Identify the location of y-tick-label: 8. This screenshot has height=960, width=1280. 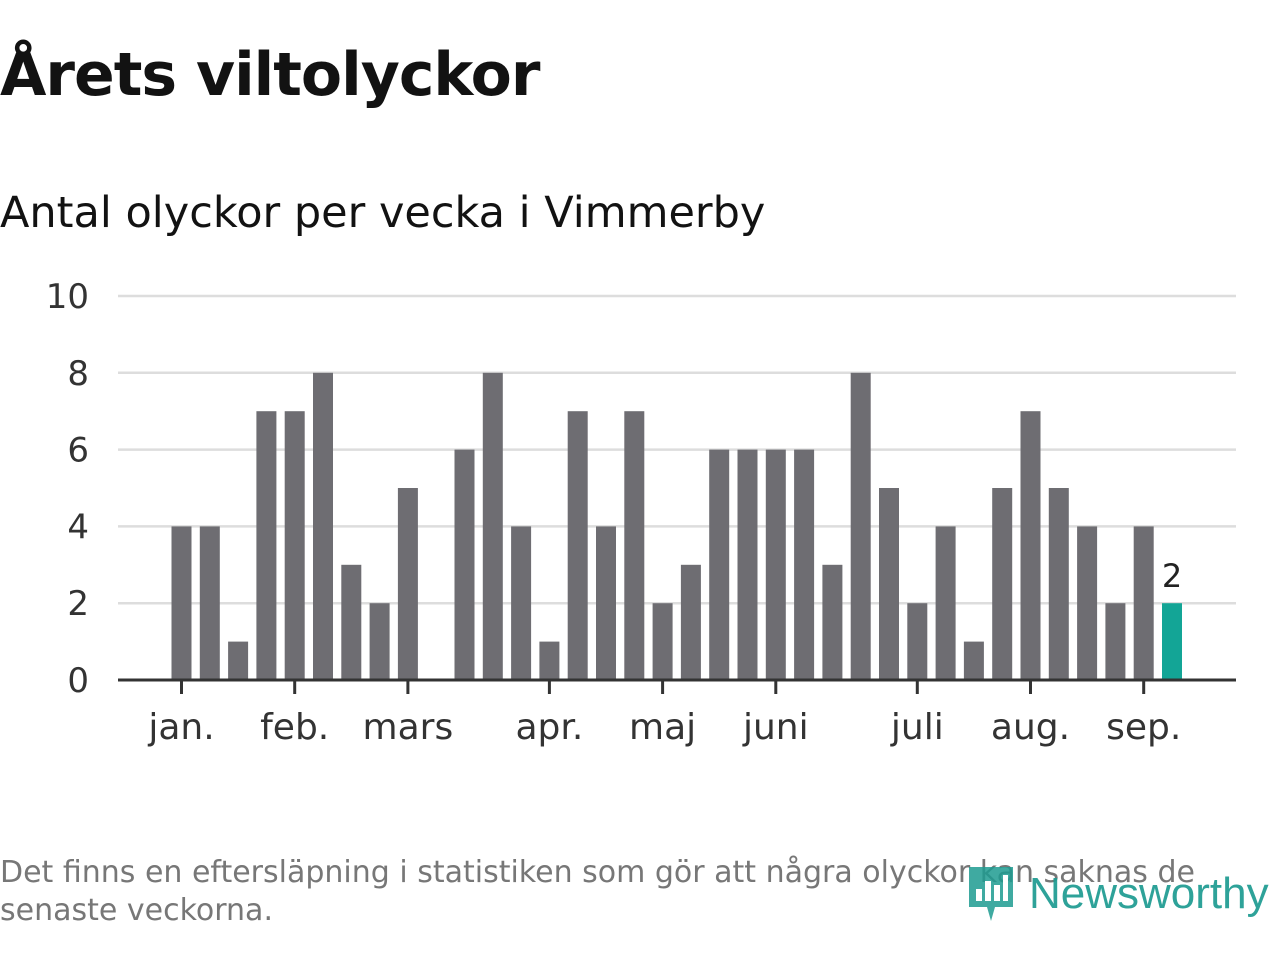
(78, 374).